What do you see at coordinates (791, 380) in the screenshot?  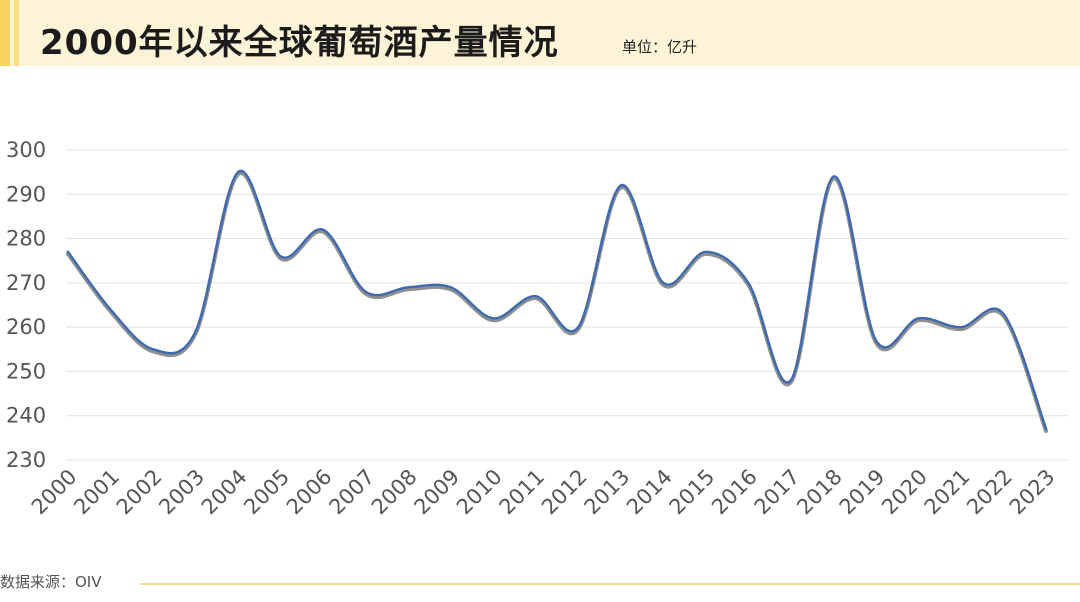 I see `data-point-2017` at bounding box center [791, 380].